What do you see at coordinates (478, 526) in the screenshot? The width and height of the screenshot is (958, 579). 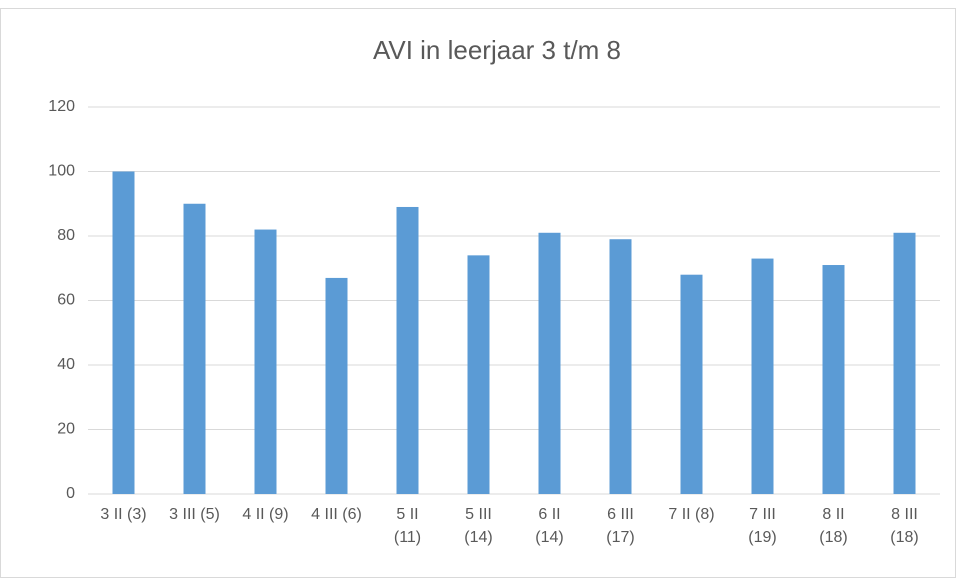 I see `x-tick-label: 5 III (14)` at bounding box center [478, 526].